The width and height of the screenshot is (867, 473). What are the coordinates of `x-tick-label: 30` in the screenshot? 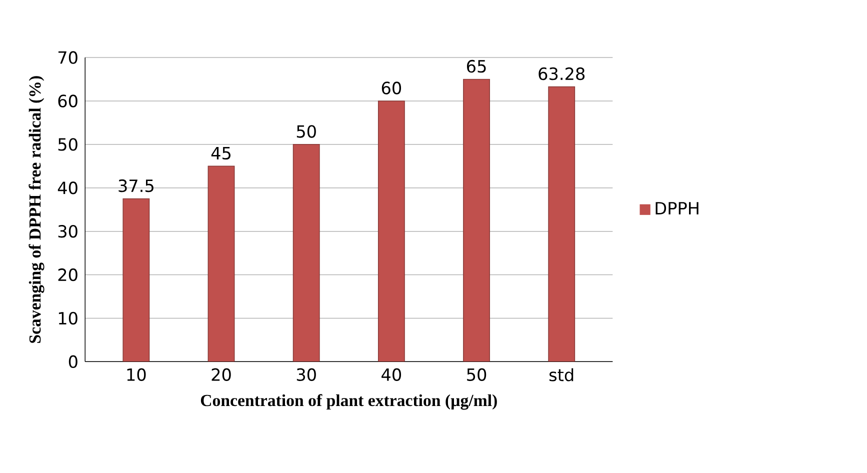 It's located at (306, 374).